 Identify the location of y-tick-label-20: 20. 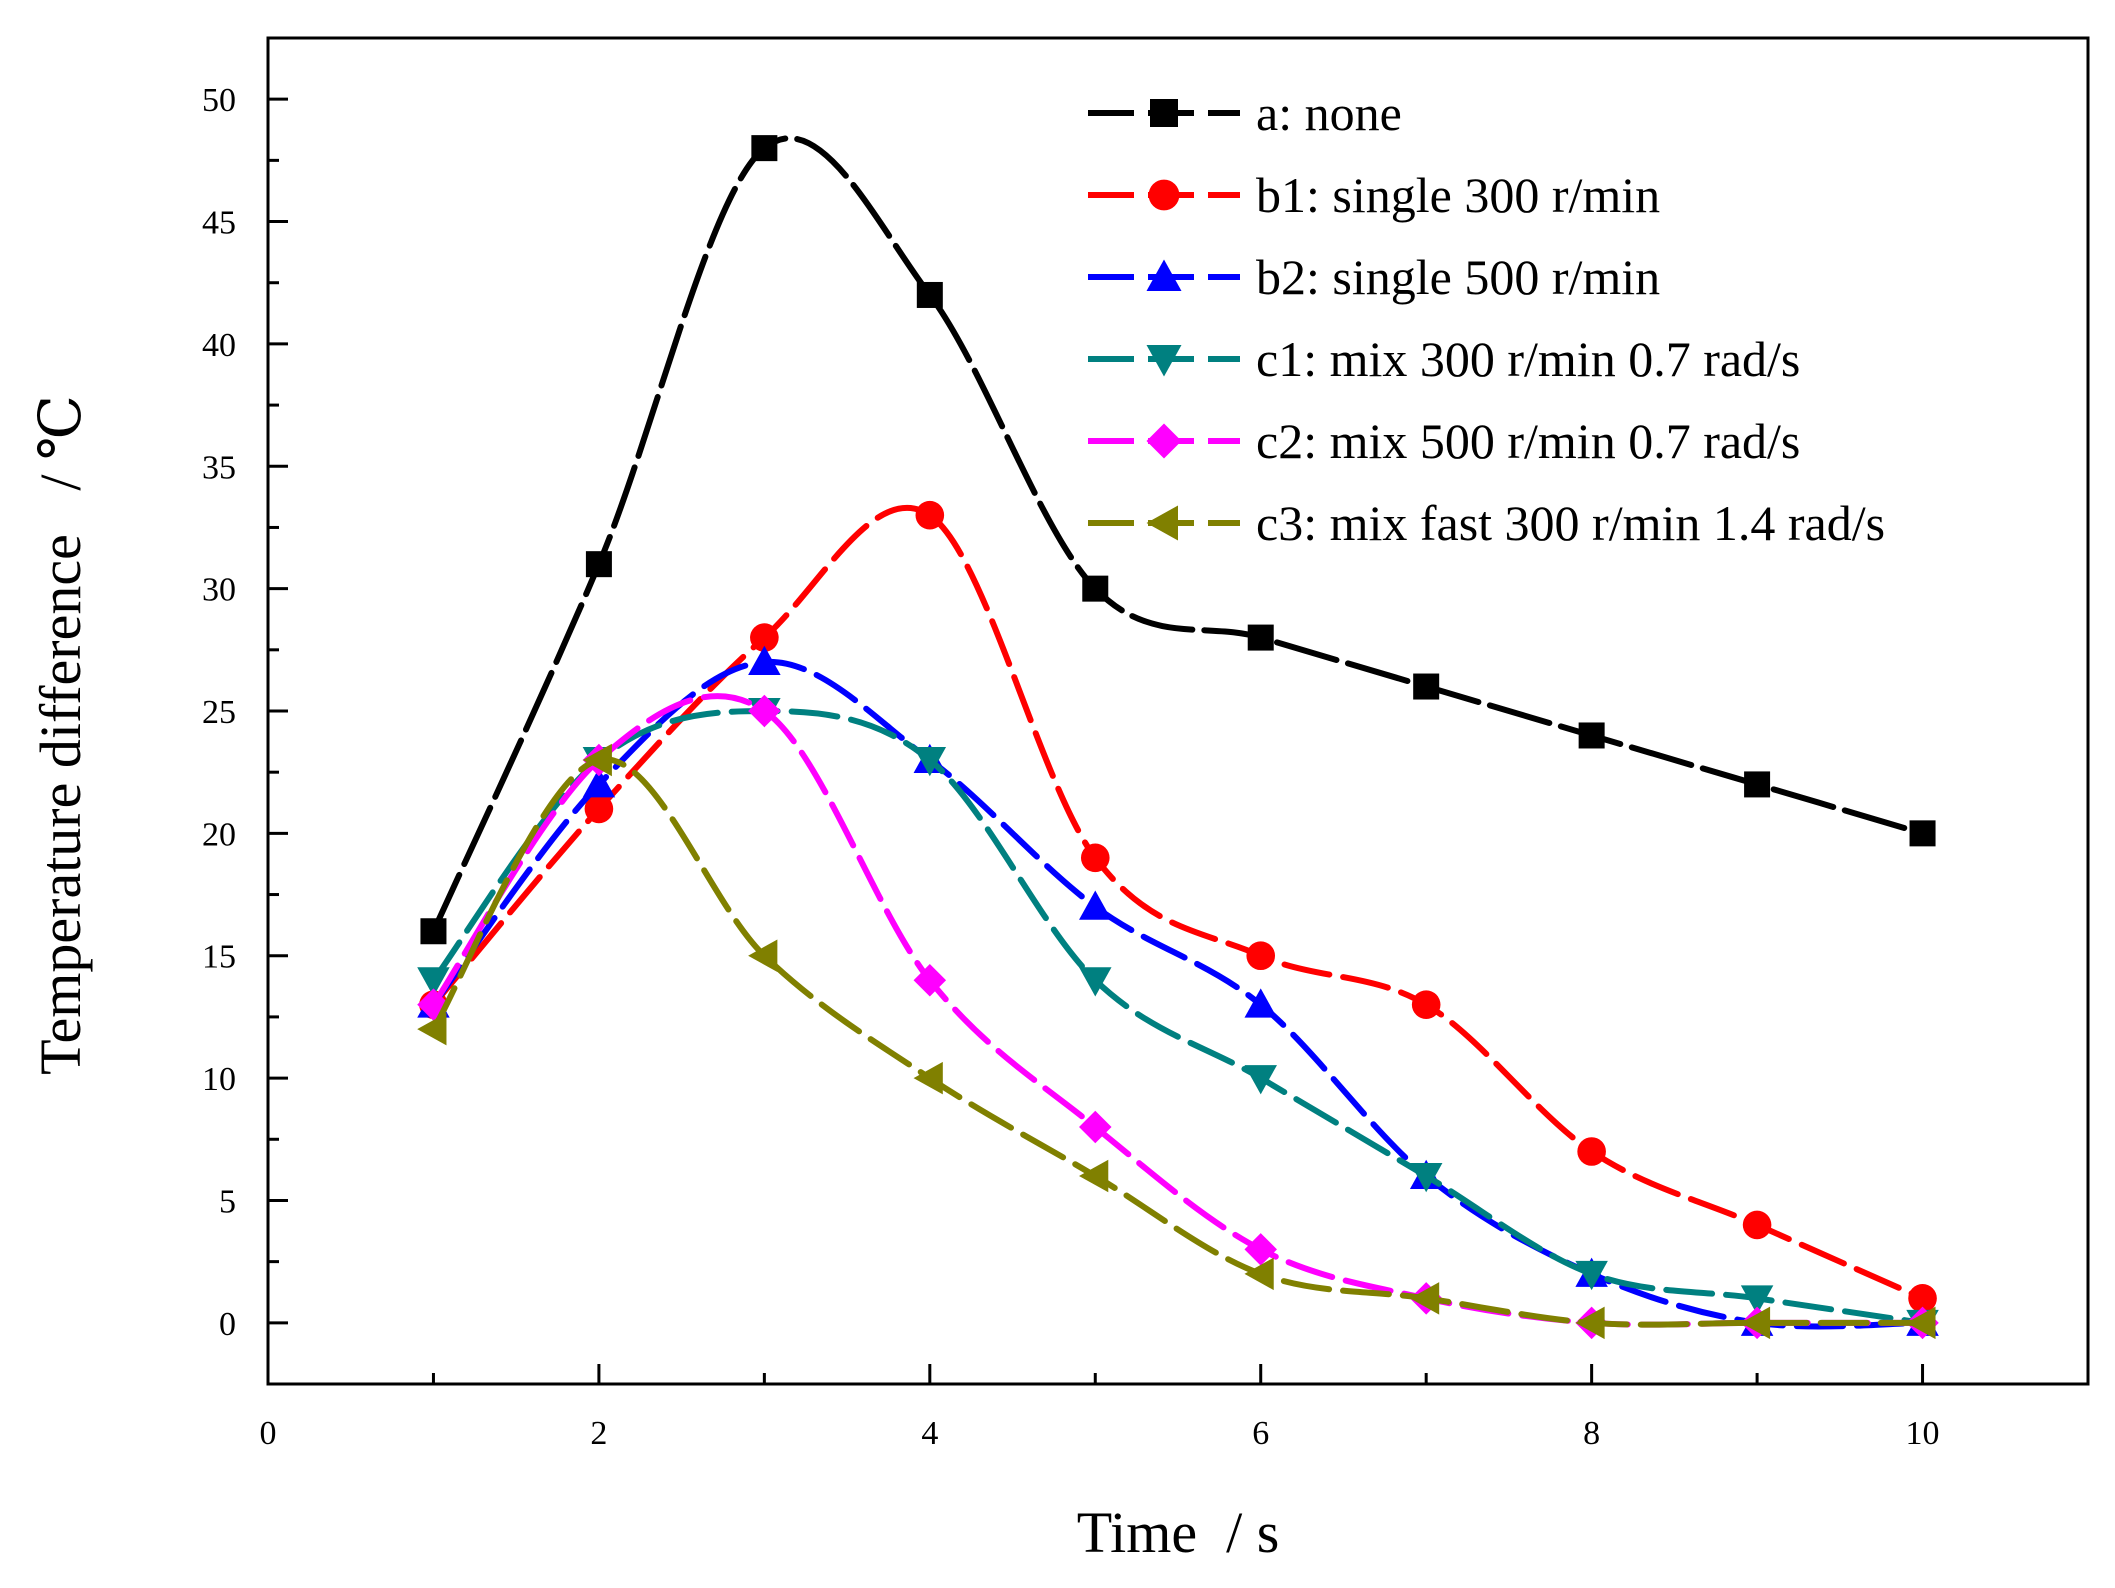
(219, 834).